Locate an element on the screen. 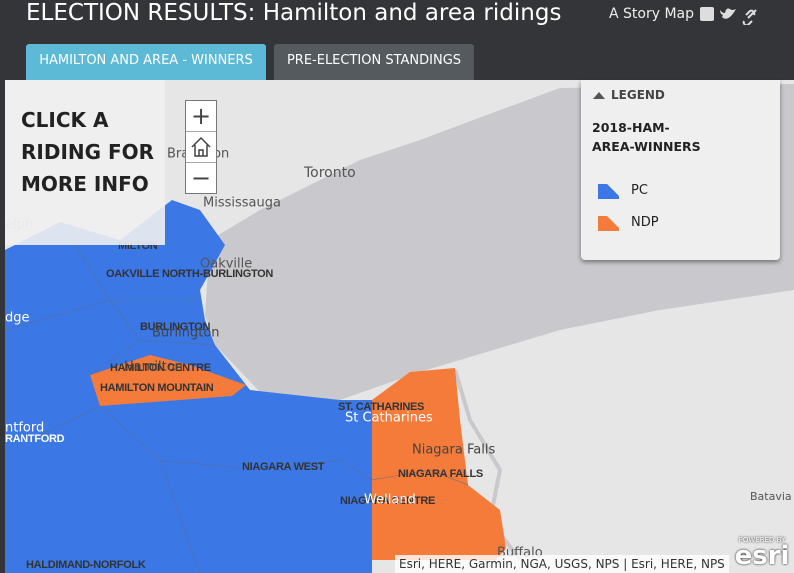 The height and width of the screenshot is (573, 794). powered-by: POWERED BY is located at coordinates (762, 540).